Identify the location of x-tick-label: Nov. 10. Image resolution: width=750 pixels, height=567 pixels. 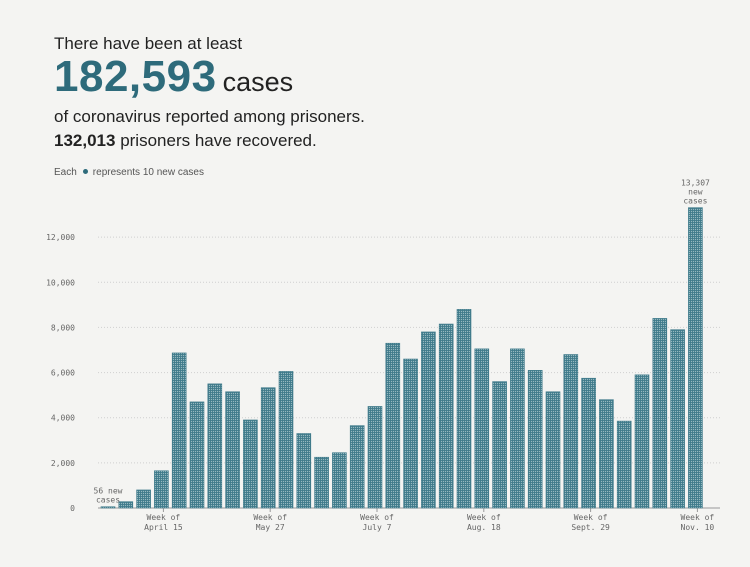
(698, 527).